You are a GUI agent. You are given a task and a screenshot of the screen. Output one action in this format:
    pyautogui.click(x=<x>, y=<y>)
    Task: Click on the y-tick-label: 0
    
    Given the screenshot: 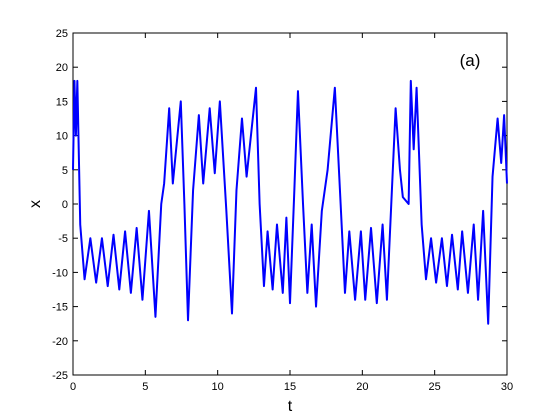 What is the action you would take?
    pyautogui.click(x=65, y=205)
    